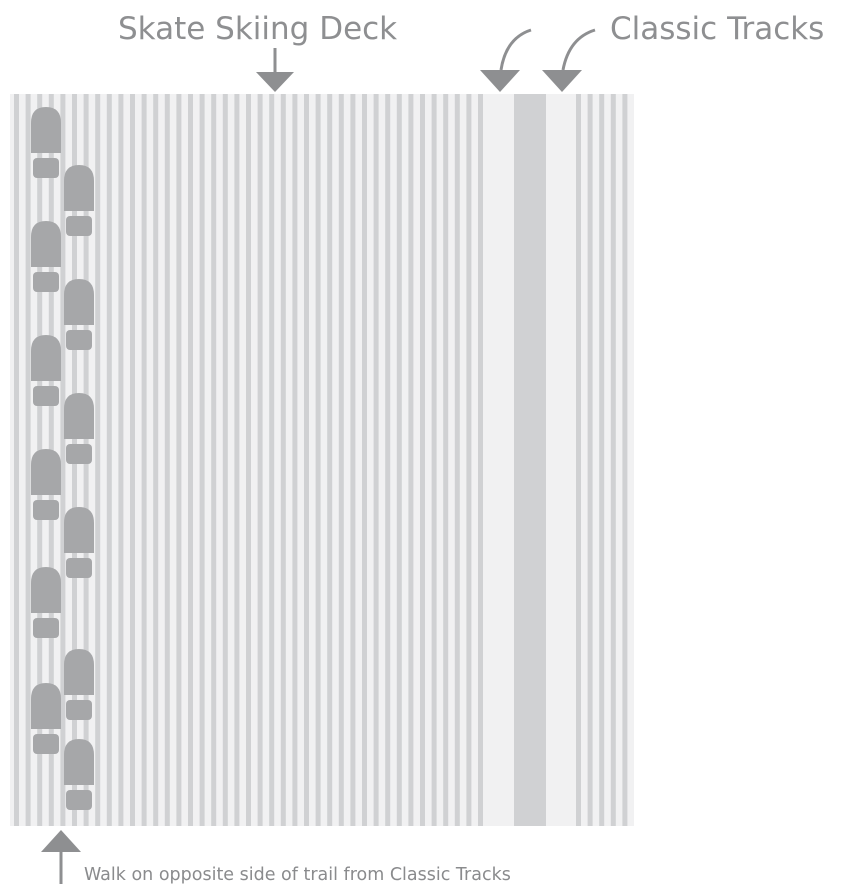 Image resolution: width=854 pixels, height=884 pixels. I want to click on classic-track-groove, so click(530, 460).